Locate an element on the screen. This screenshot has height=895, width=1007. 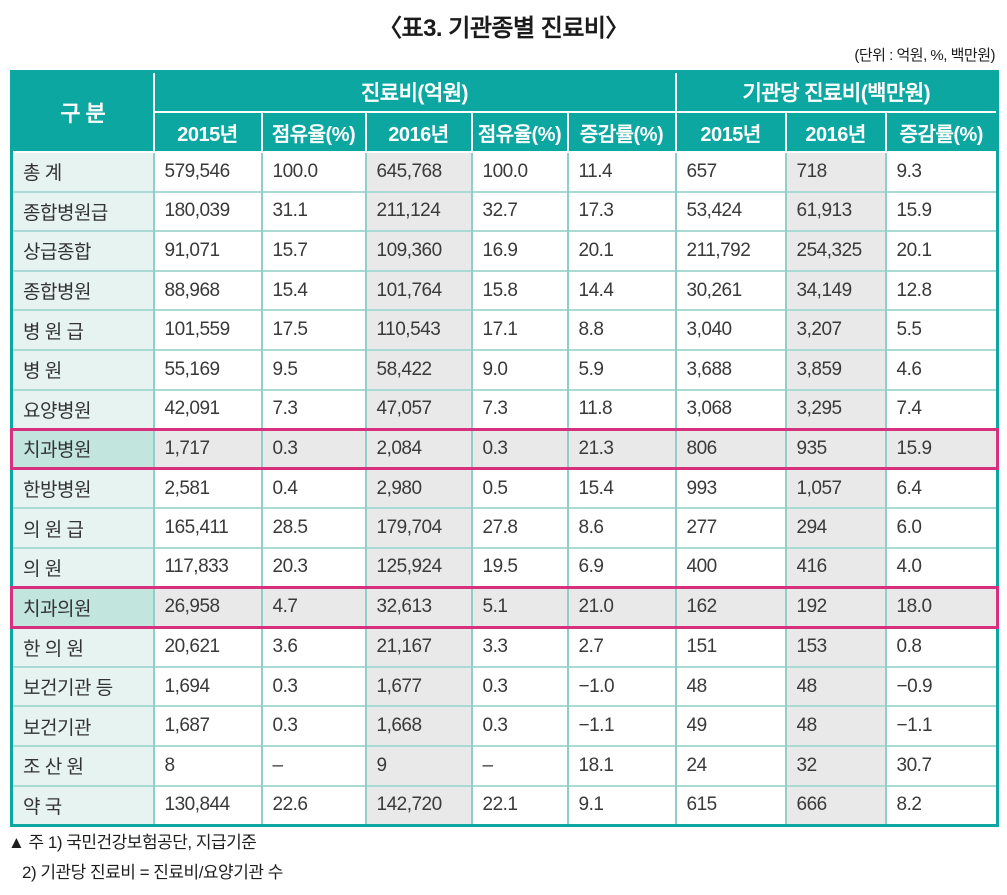
value-cell: 32,613 is located at coordinates (419, 607).